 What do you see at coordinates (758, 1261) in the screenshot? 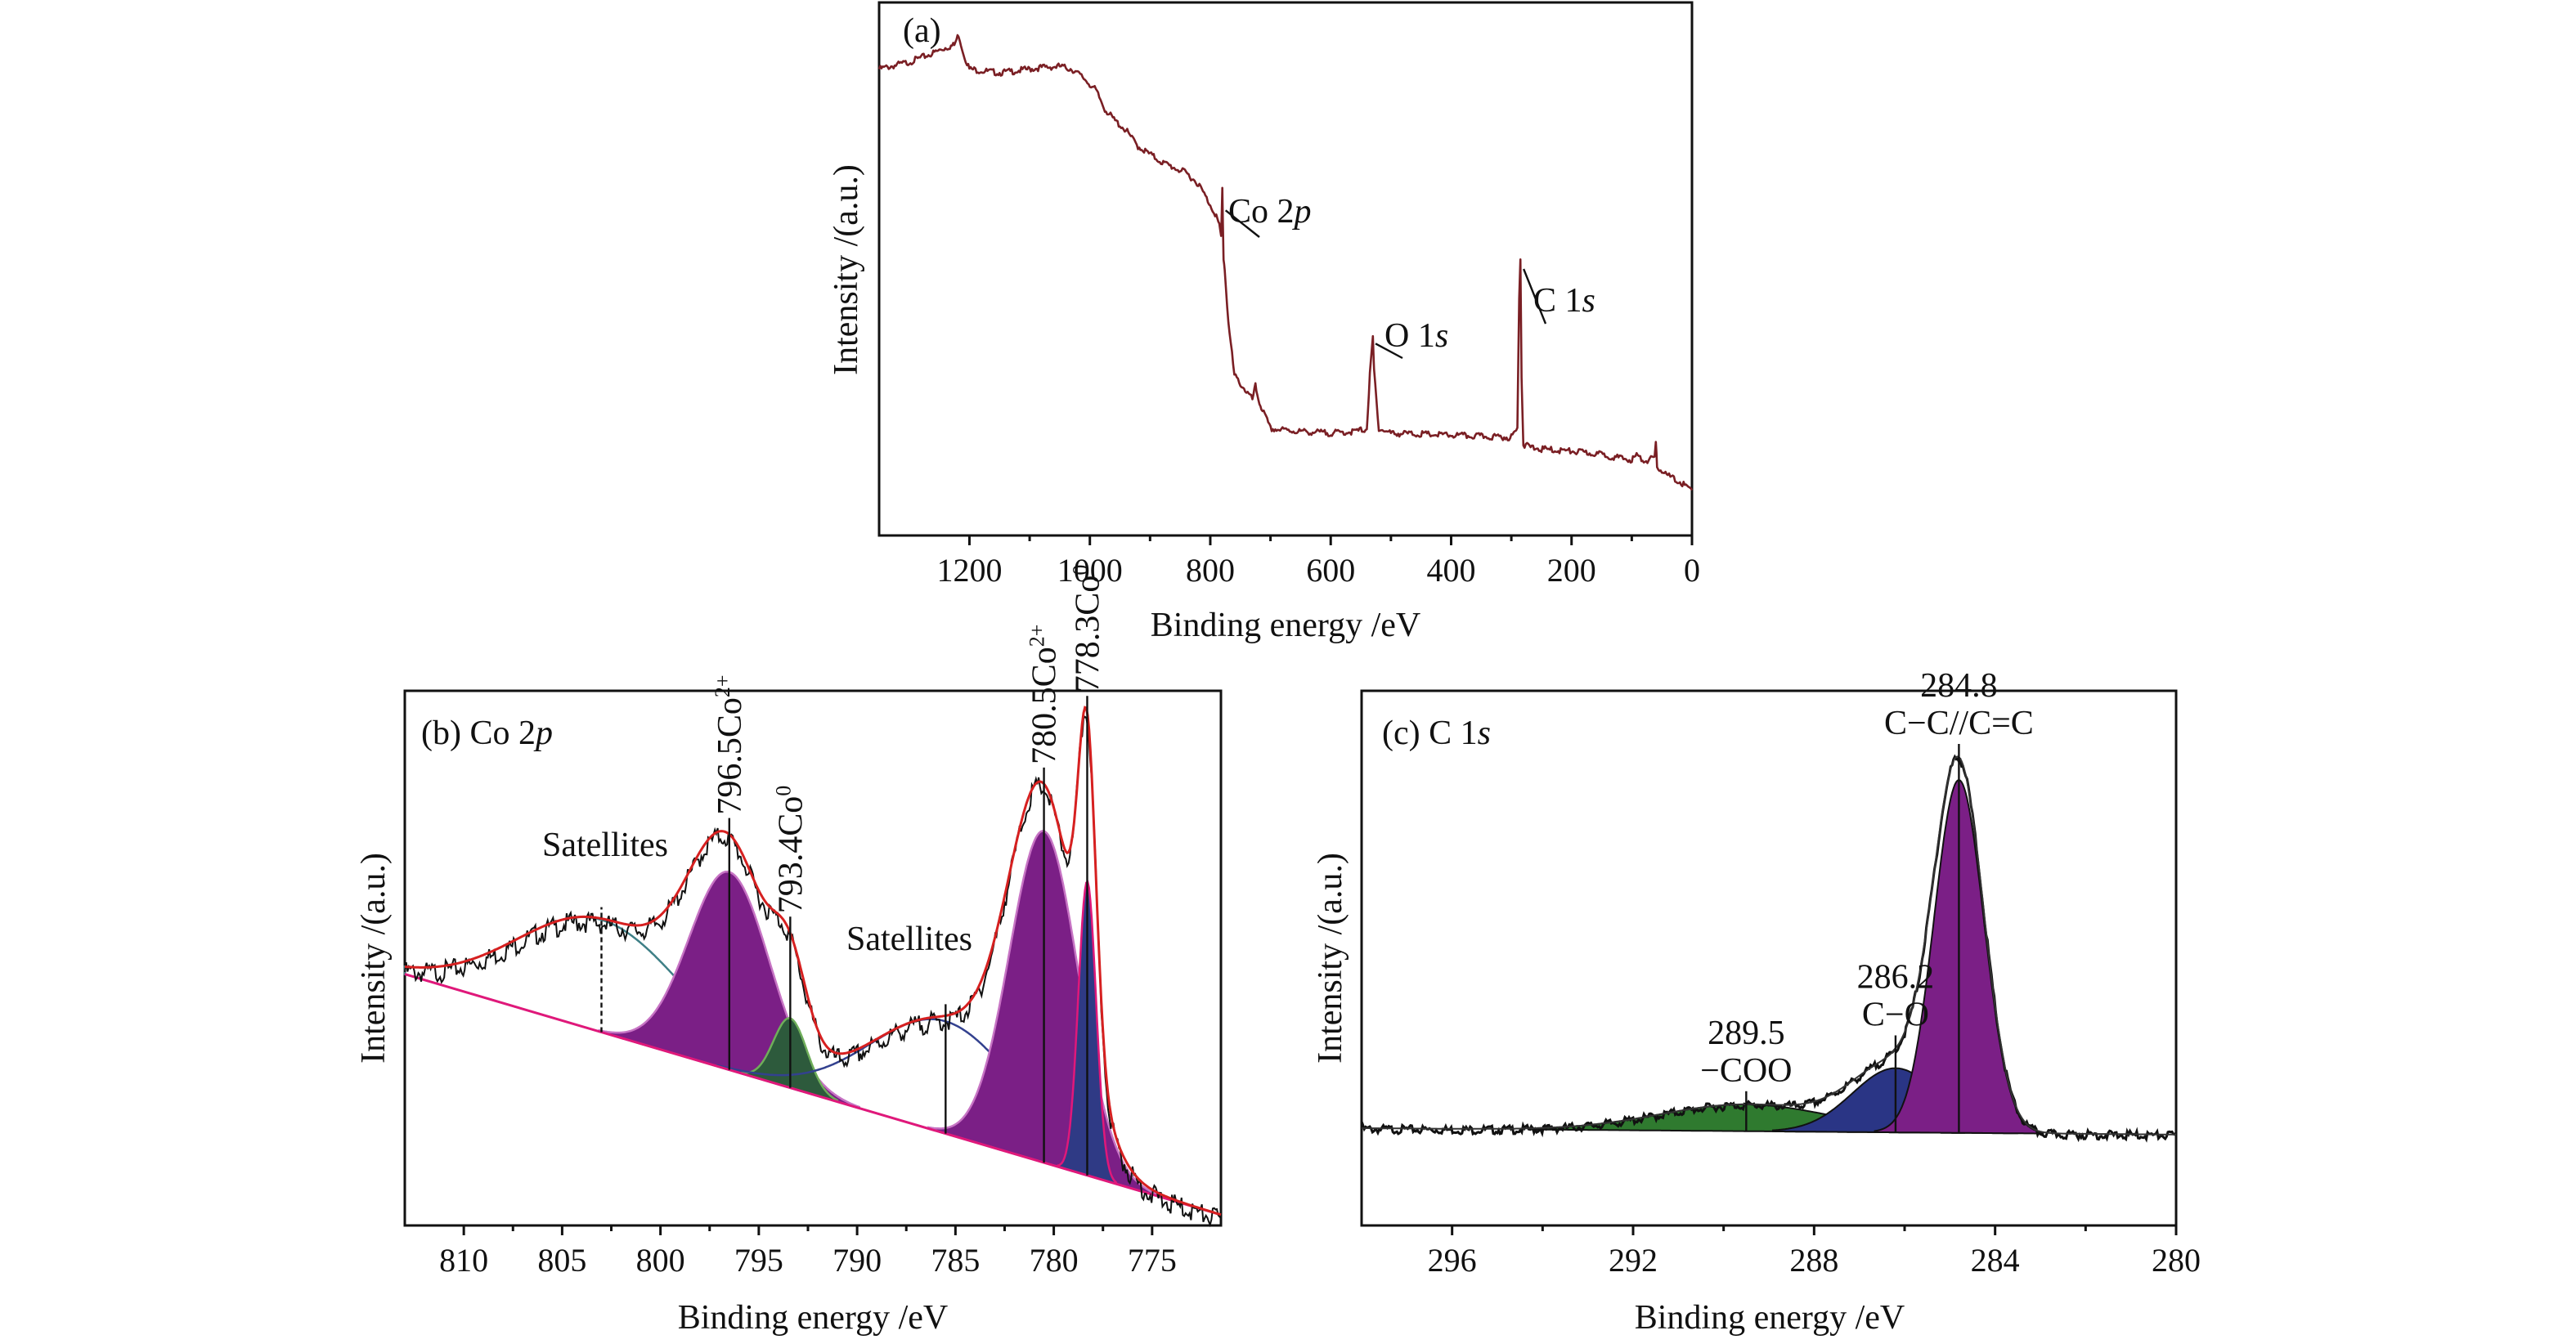
I see `panel-b-x-tick-label: 795` at bounding box center [758, 1261].